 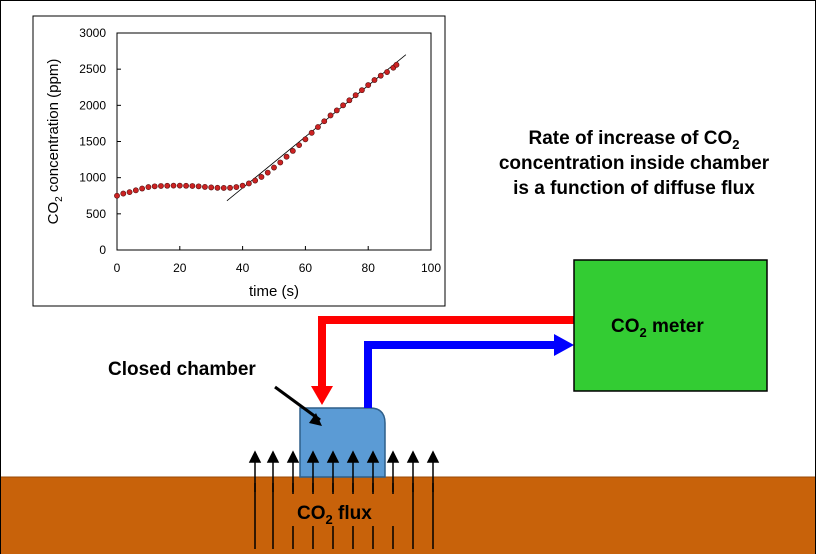 I want to click on co2-meter, so click(x=670, y=325).